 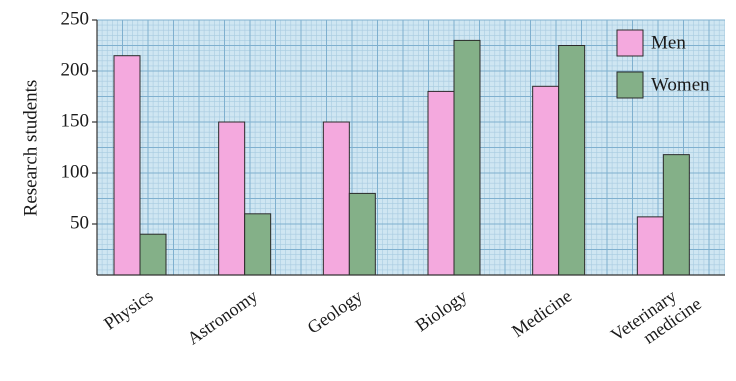 I want to click on y-tick-label: 150, so click(x=75, y=120).